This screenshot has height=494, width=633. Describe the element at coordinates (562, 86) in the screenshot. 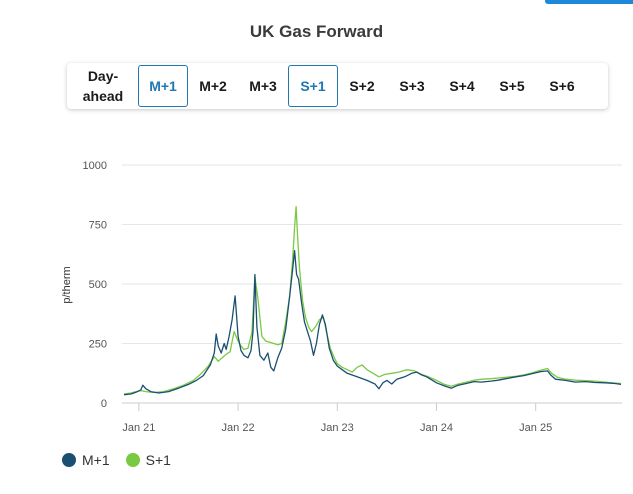

I see `tab-s6: S+6` at that location.